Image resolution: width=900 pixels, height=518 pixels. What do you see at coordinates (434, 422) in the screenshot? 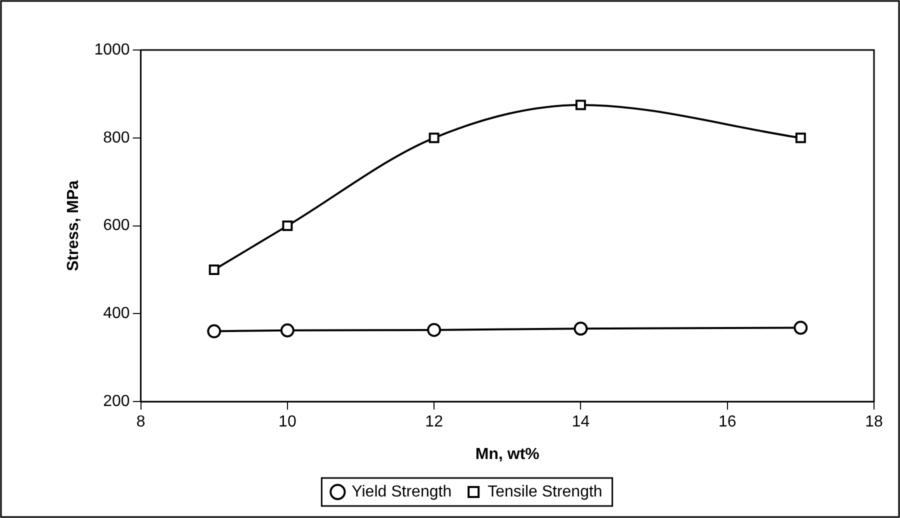
I see `x-tick-label: 12` at bounding box center [434, 422].